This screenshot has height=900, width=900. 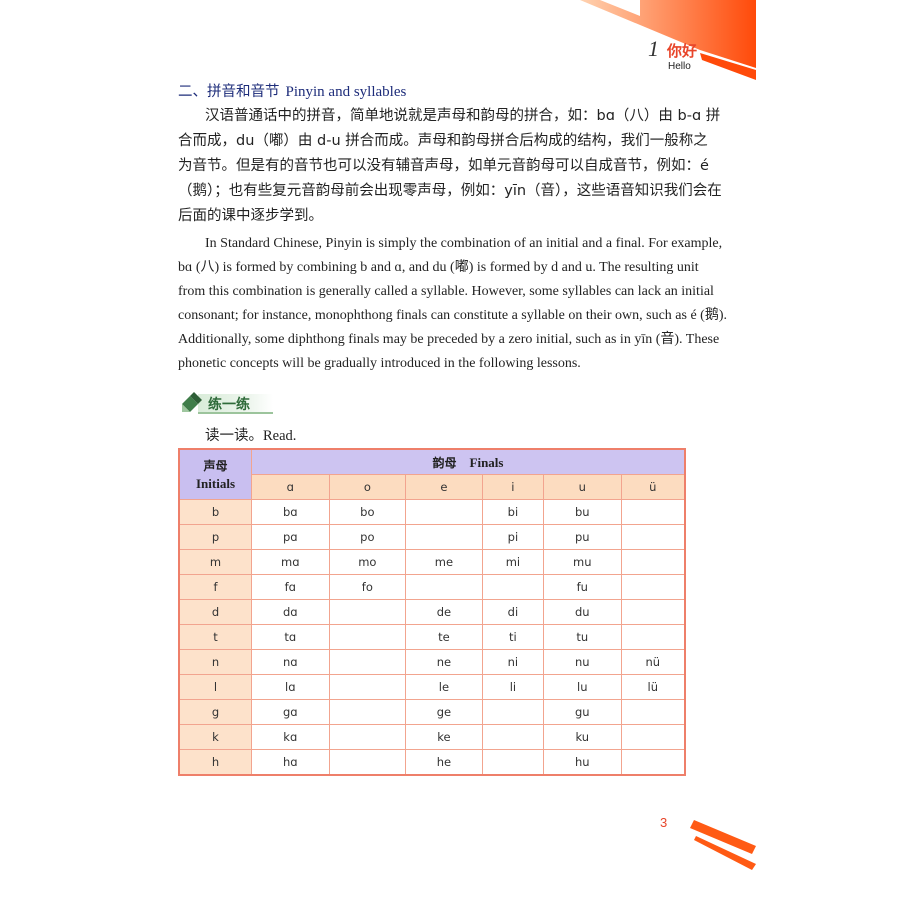 What do you see at coordinates (513, 537) in the screenshot?
I see `syllable-cell: pi` at bounding box center [513, 537].